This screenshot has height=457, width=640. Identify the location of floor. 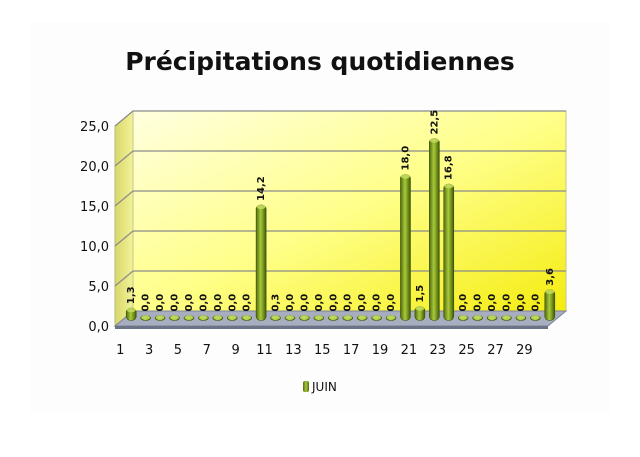
(340, 318).